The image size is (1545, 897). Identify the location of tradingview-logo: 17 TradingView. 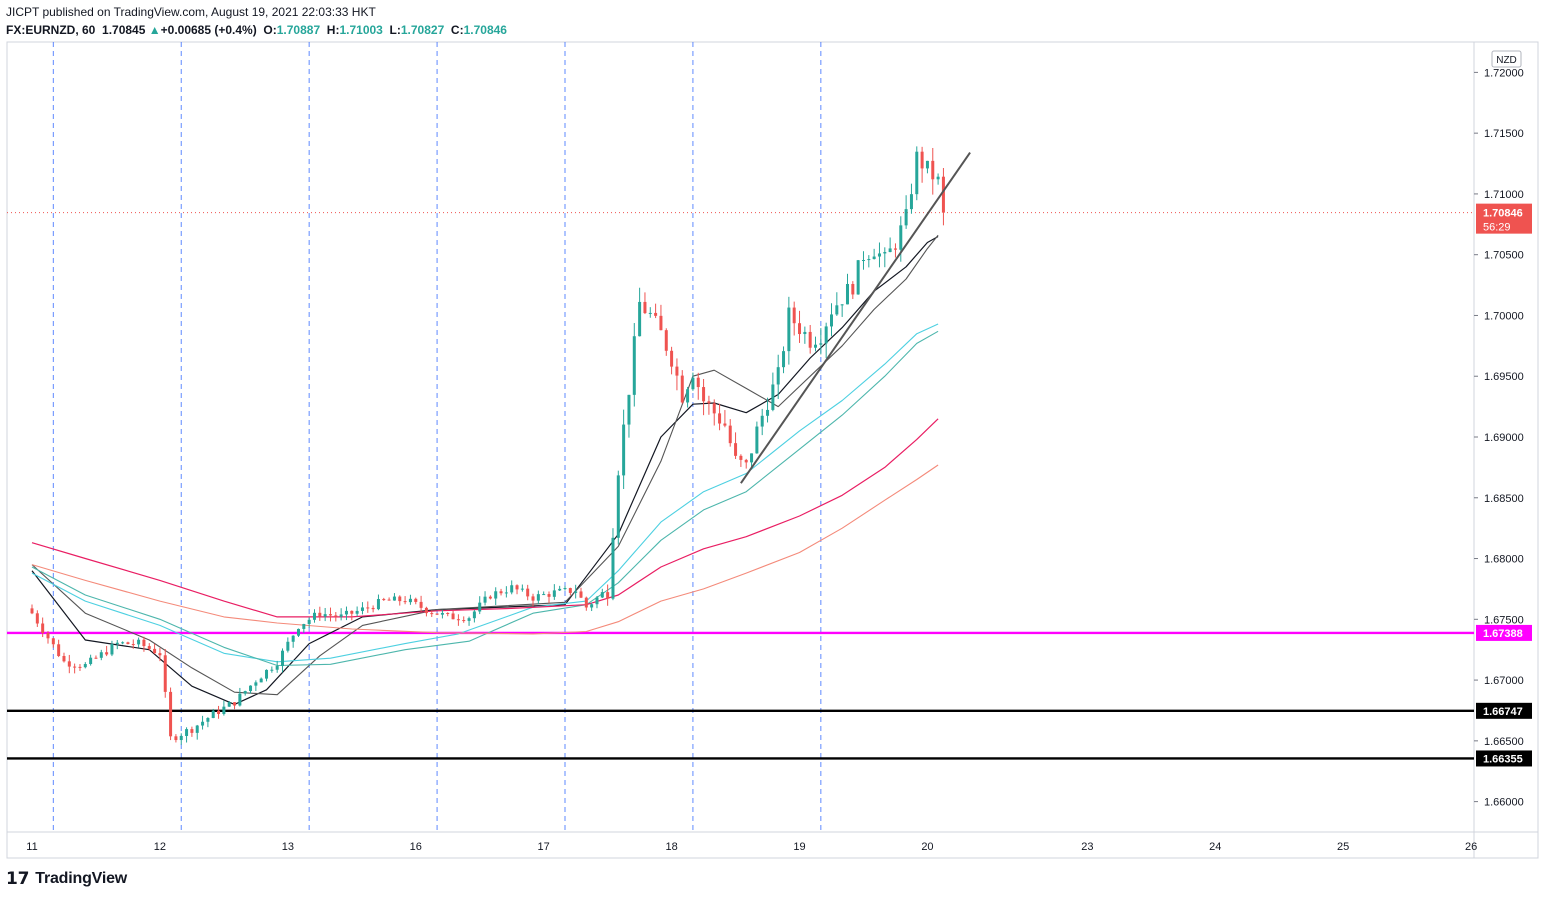
(66, 879).